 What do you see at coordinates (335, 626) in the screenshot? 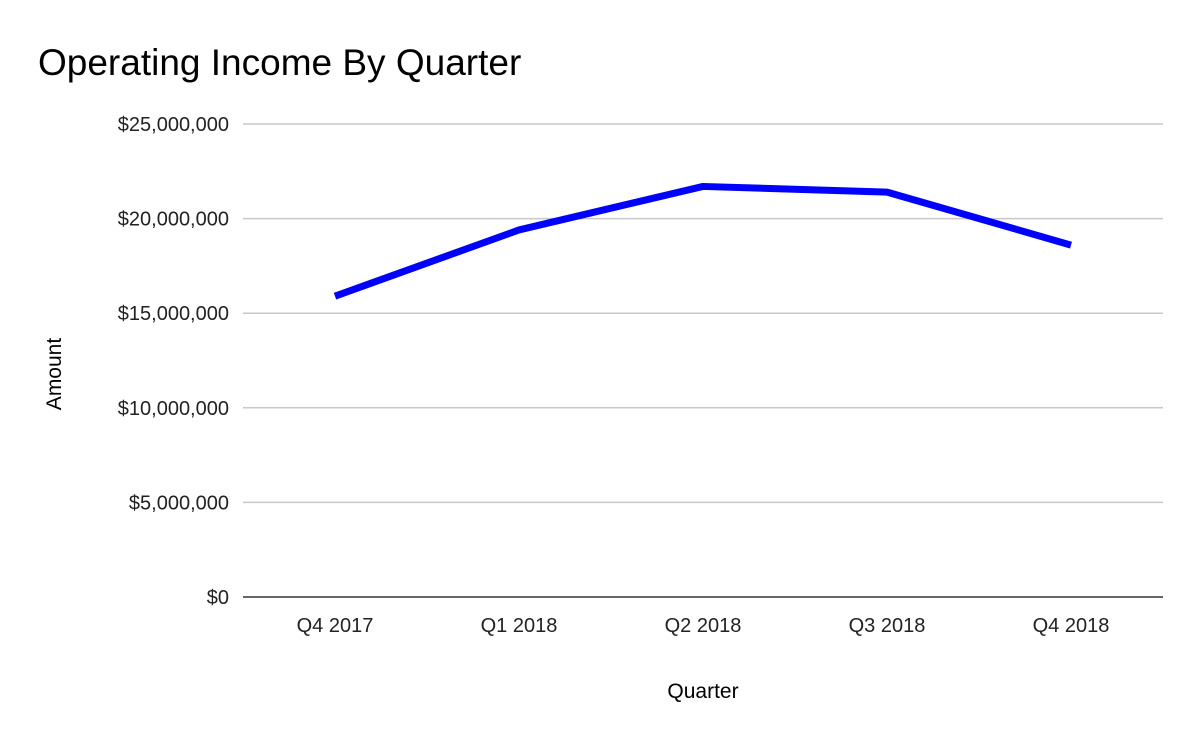
I see `x-tick-label: Q4 2017` at bounding box center [335, 626].